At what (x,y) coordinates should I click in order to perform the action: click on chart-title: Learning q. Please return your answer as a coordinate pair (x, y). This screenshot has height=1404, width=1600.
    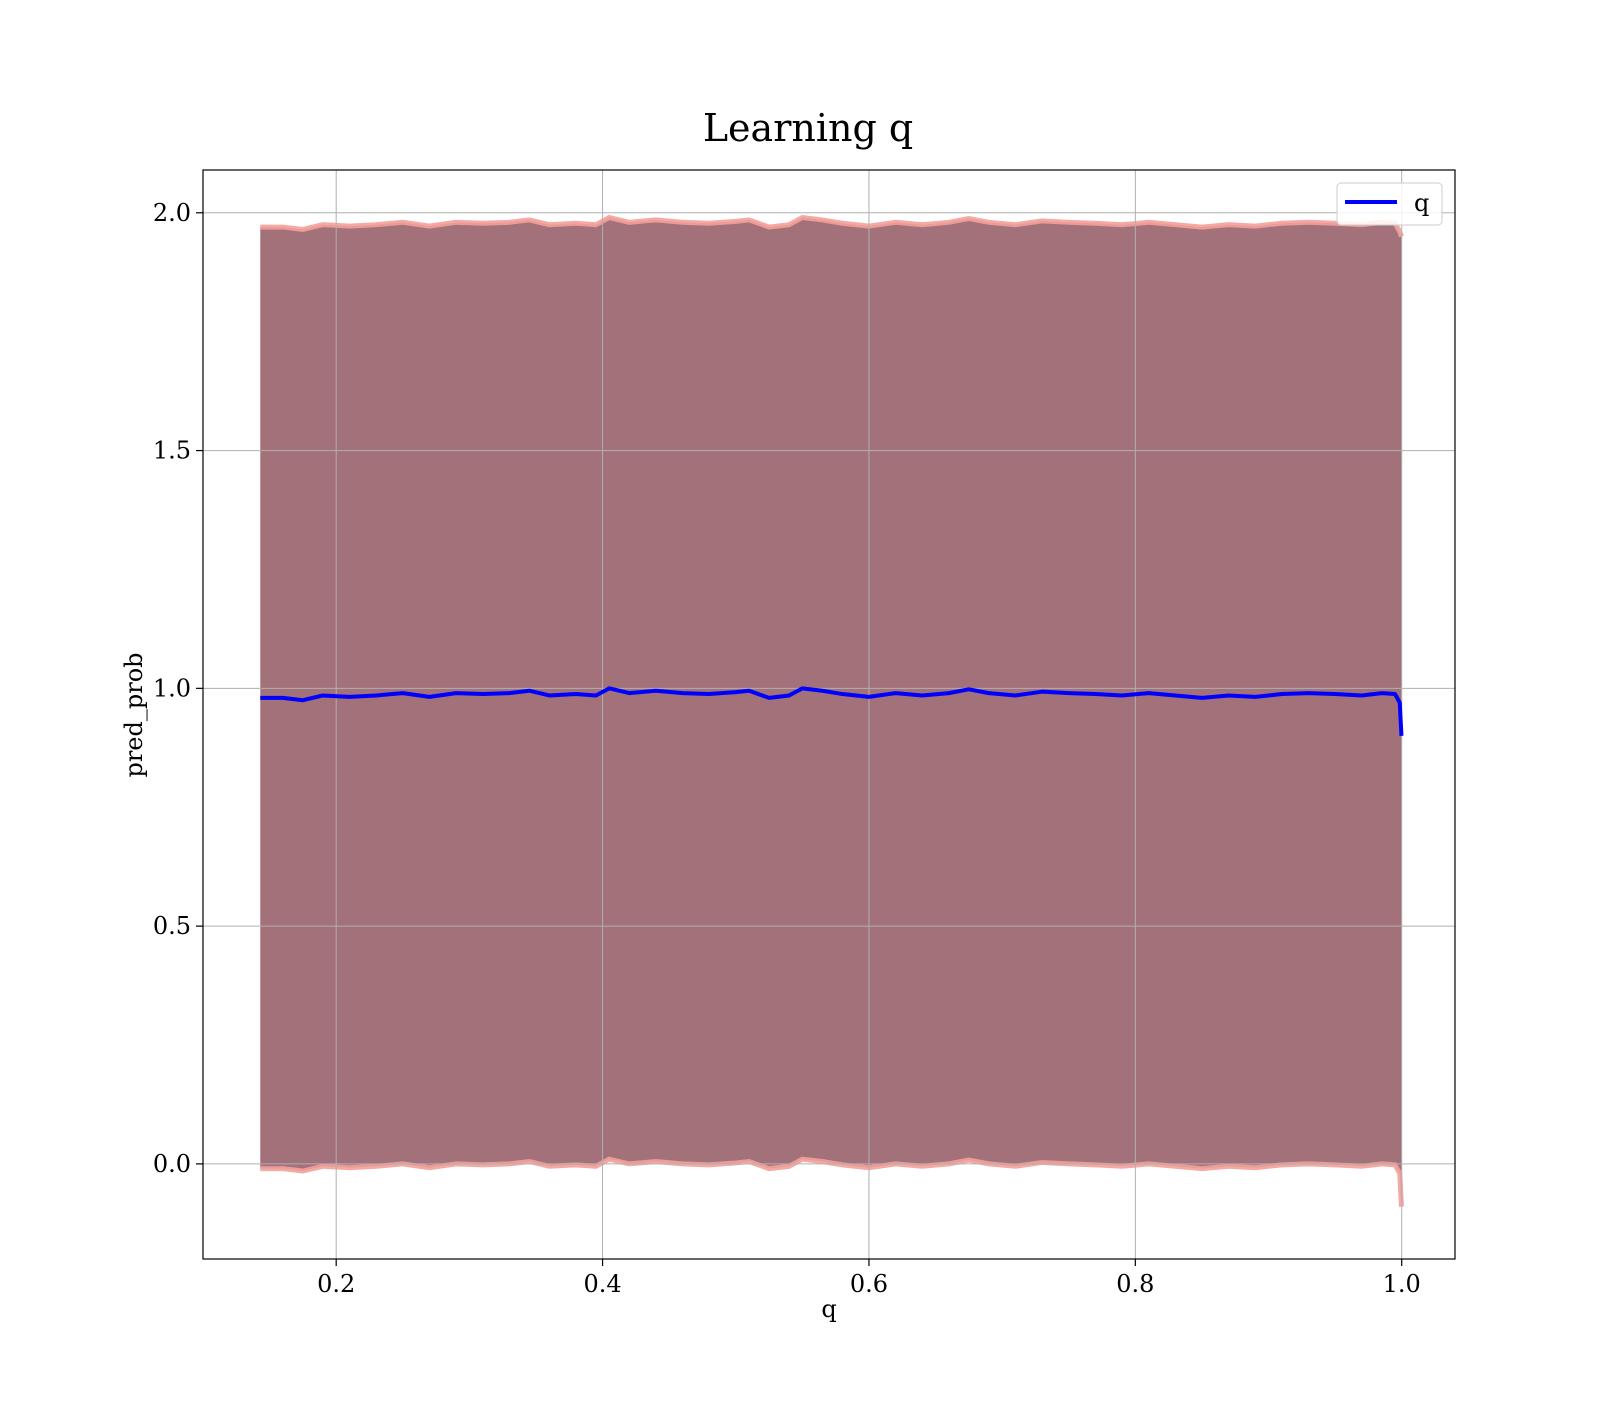
    Looking at the image, I should click on (808, 128).